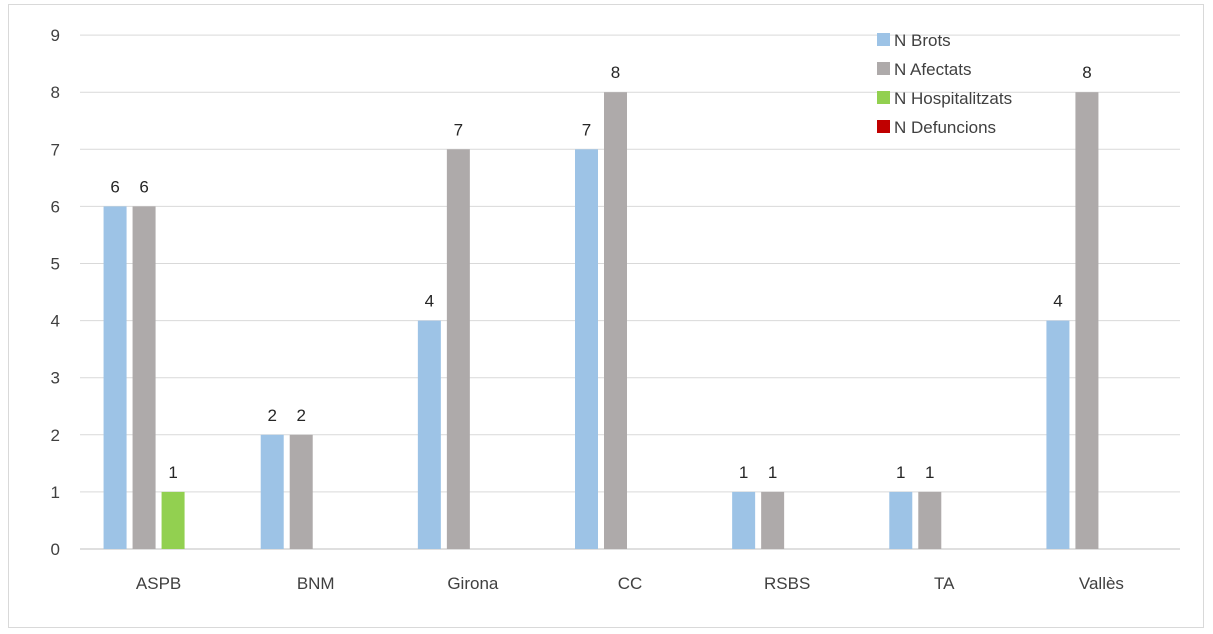 This screenshot has height=634, width=1213. What do you see at coordinates (55, 264) in the screenshot?
I see `y-tick-label: 5` at bounding box center [55, 264].